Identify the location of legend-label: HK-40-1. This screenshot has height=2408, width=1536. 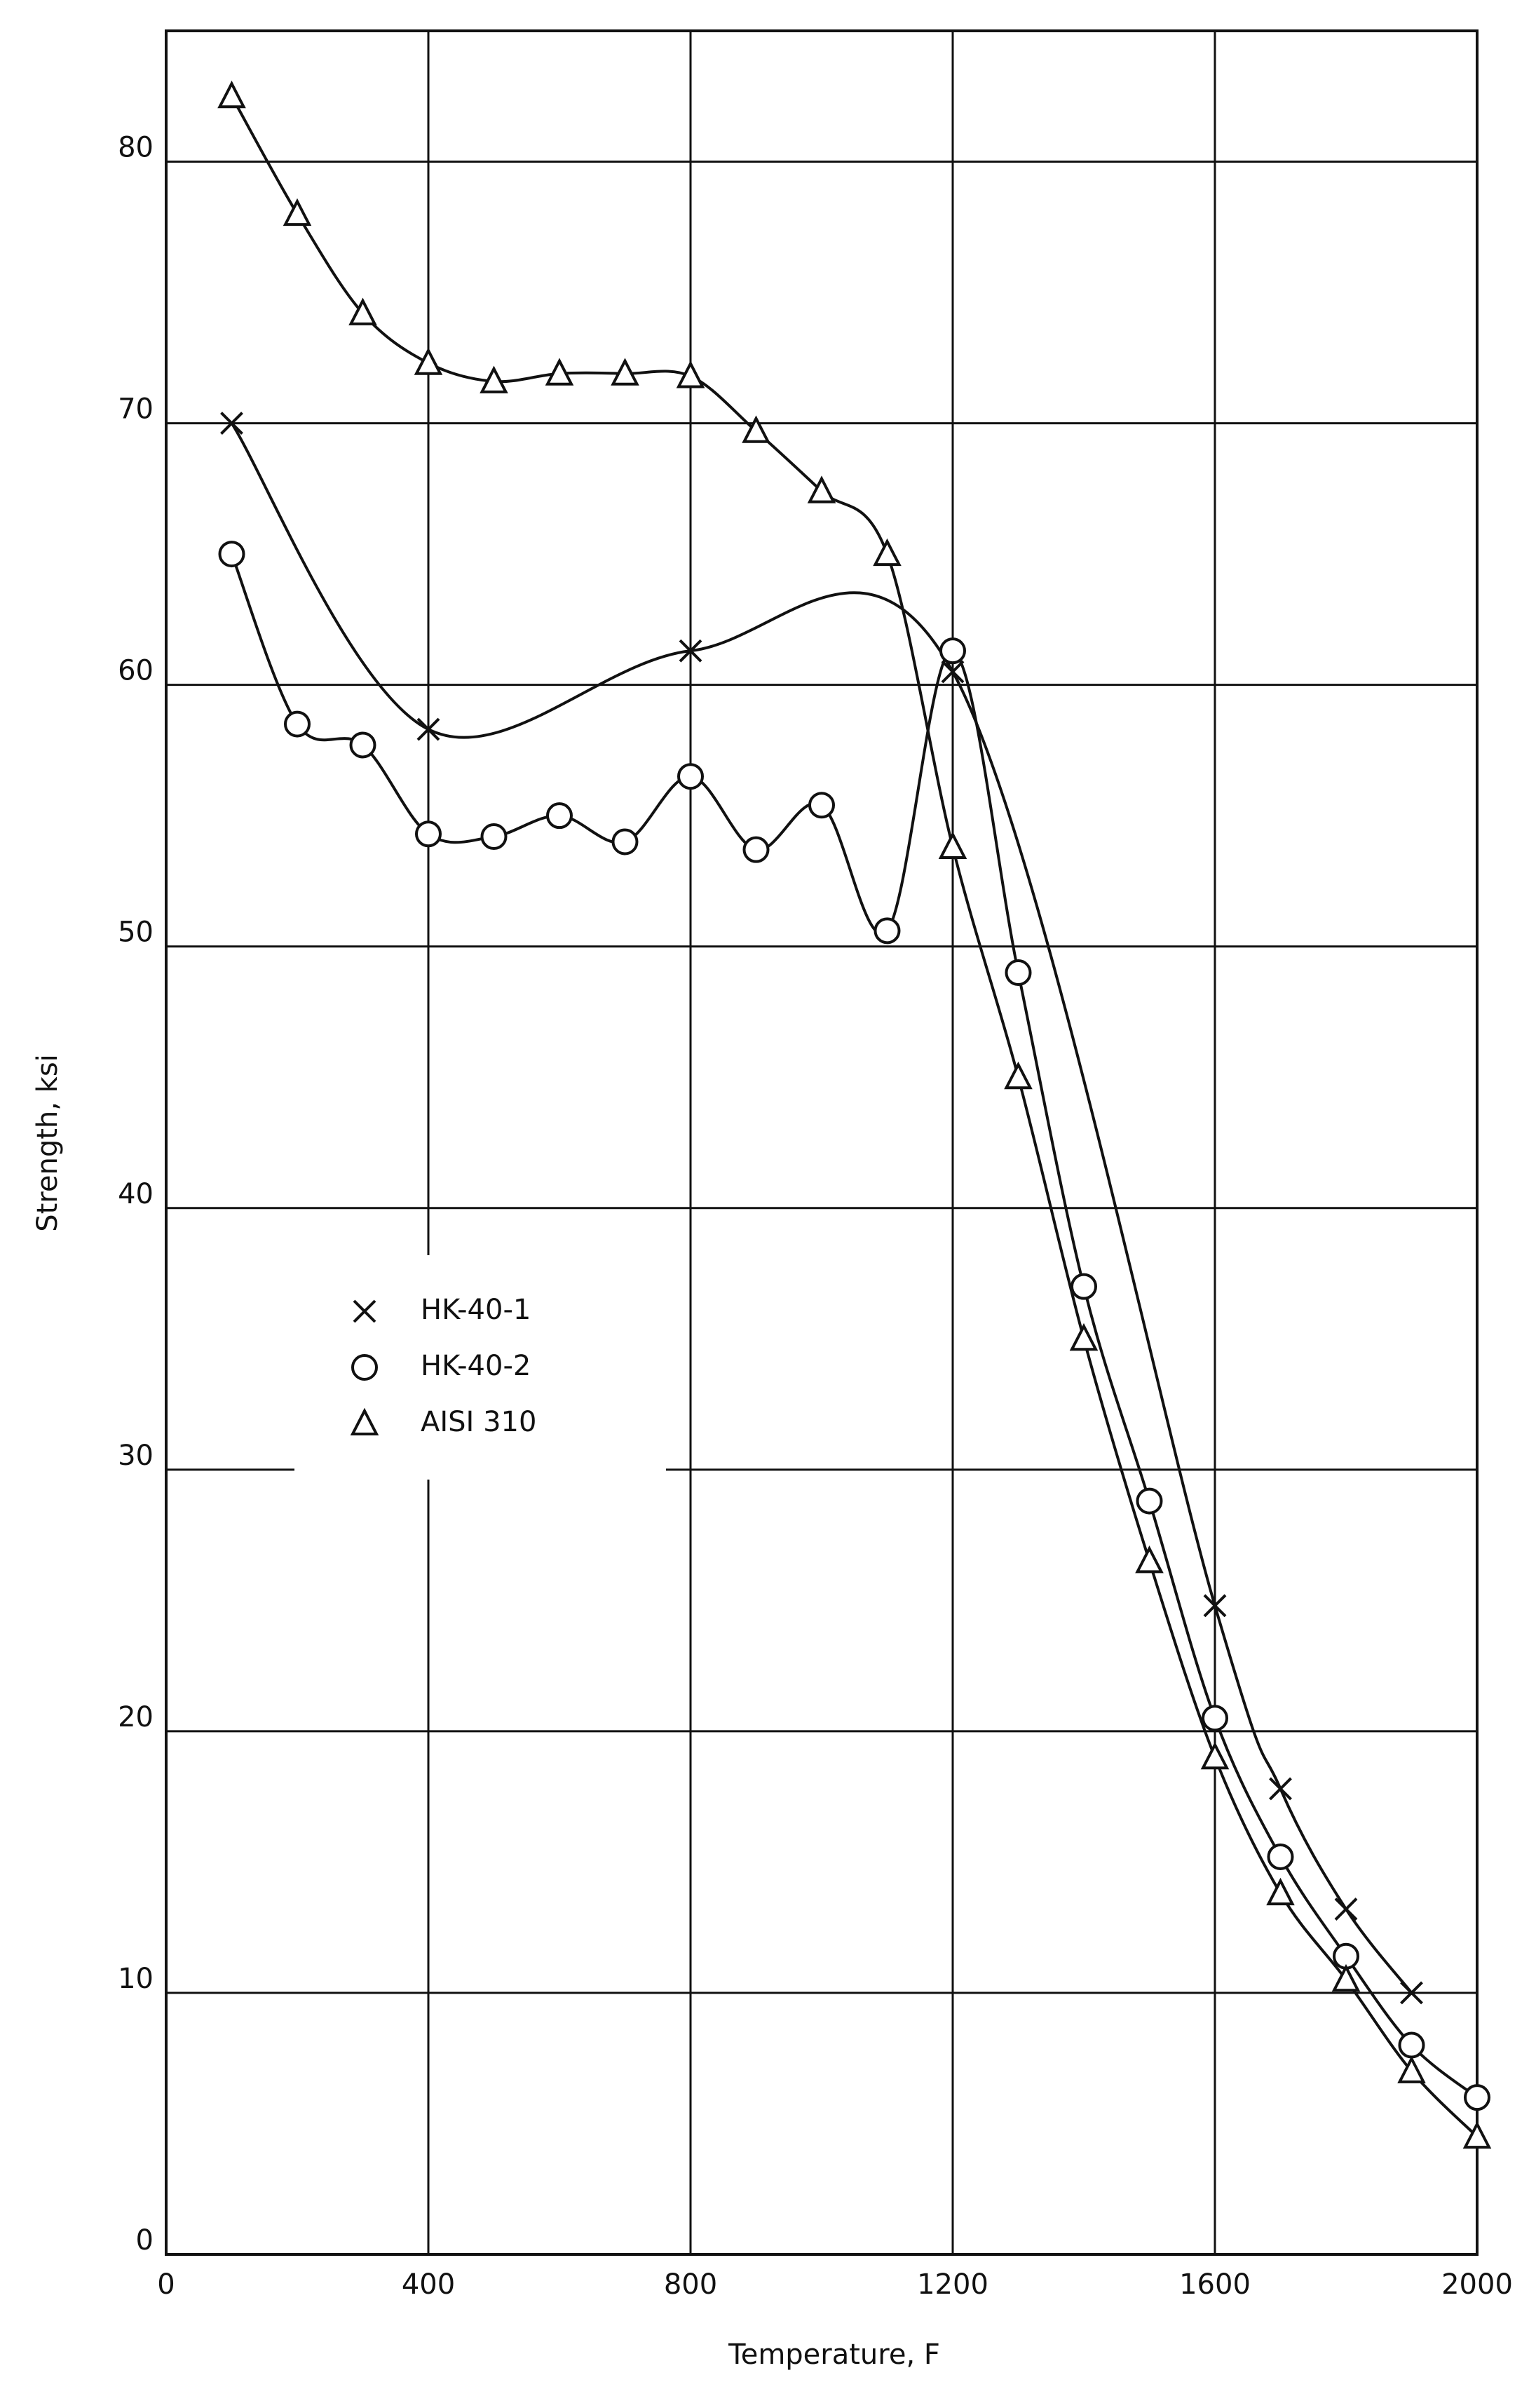
(476, 1310).